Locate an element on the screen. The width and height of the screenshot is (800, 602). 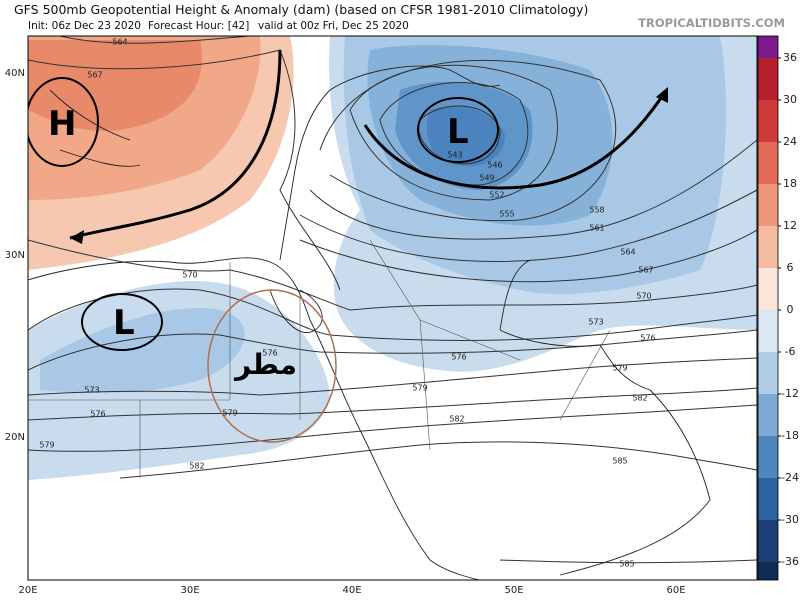
high-label: H is located at coordinates (62, 124).